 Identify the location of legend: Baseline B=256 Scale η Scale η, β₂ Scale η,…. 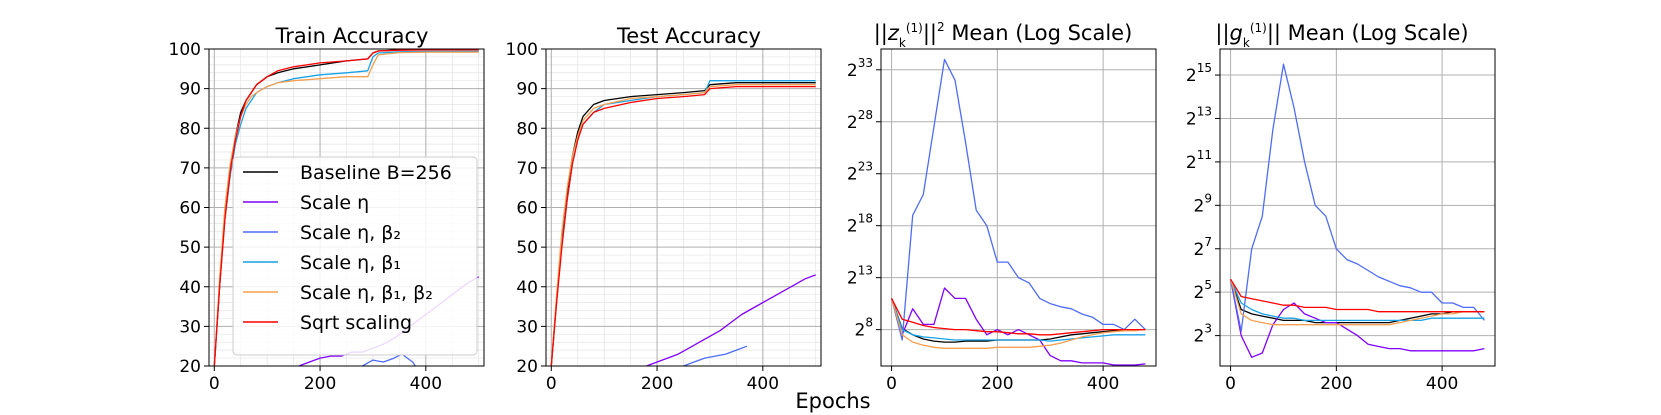
(355, 256).